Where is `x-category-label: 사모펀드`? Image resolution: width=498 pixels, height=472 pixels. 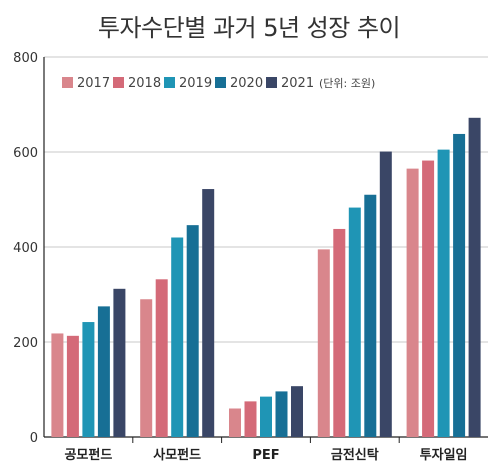 x-category-label: 사모펀드 is located at coordinates (177, 455).